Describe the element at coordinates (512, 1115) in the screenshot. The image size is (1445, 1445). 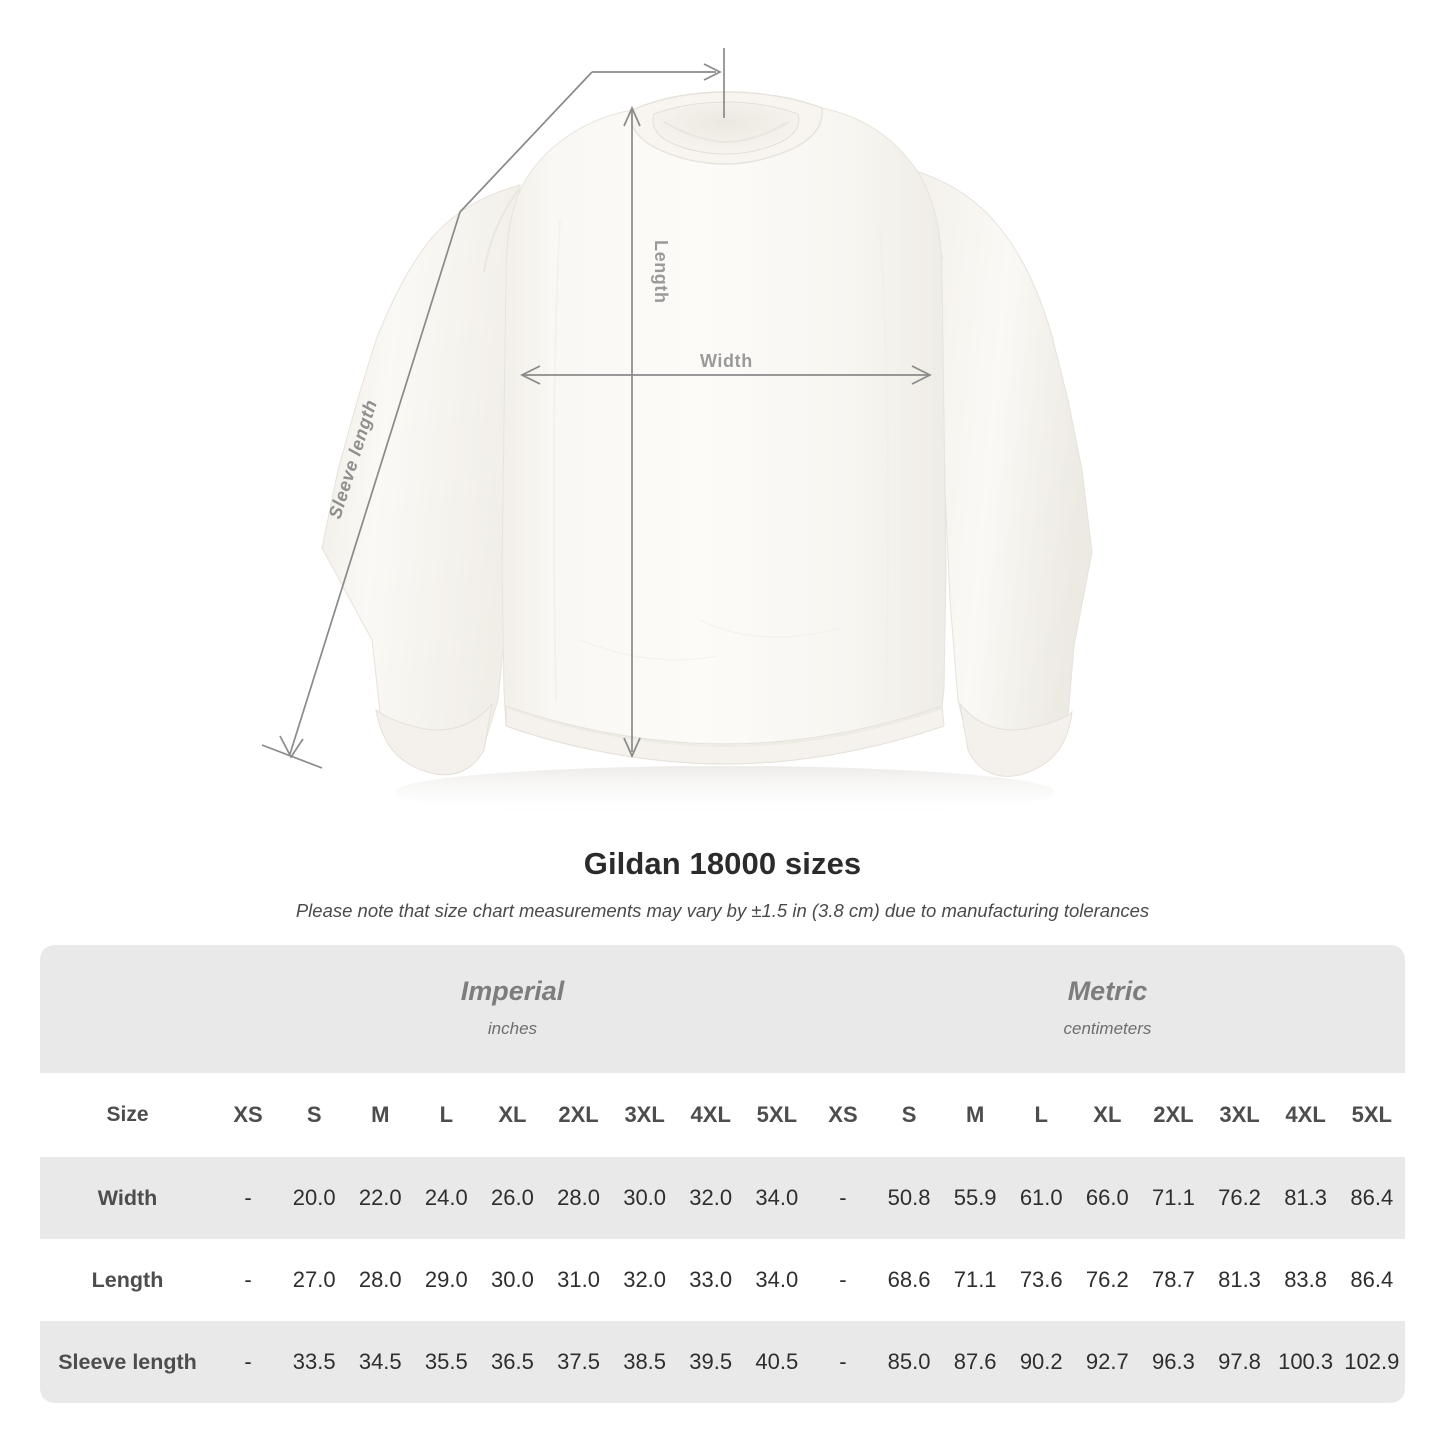
I see `size-header-imperial-xl: XL` at that location.